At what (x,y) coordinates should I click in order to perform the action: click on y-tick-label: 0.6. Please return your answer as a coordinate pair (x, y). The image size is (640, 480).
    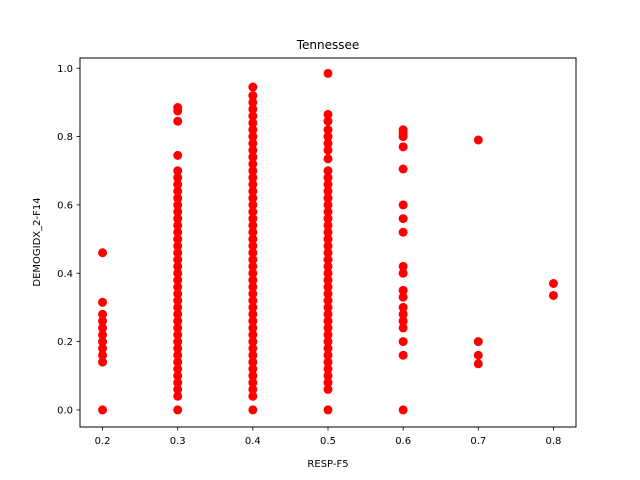
    Looking at the image, I should click on (65, 205).